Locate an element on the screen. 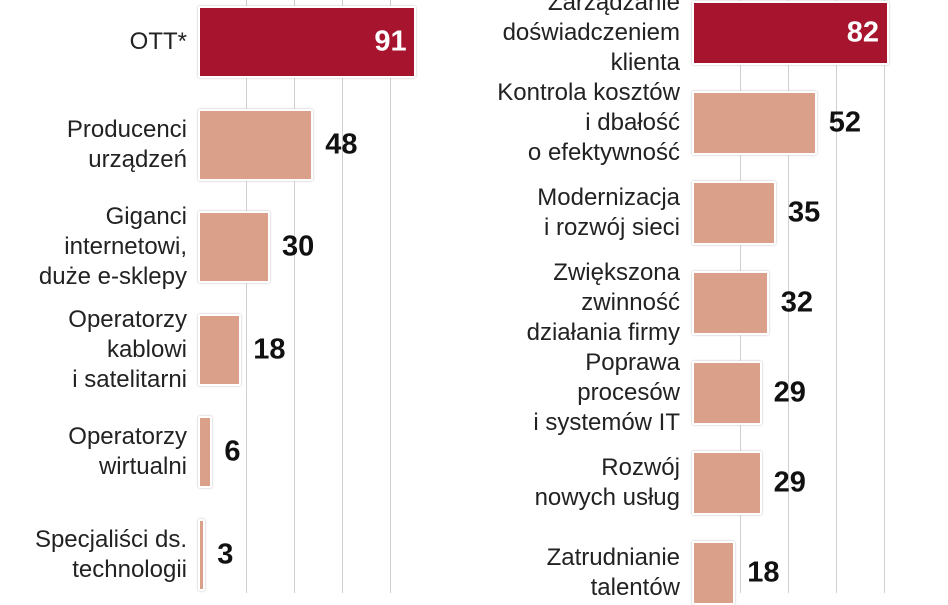 The image size is (948, 605). category-label: Zatrudnianie talentów is located at coordinates (613, 572).